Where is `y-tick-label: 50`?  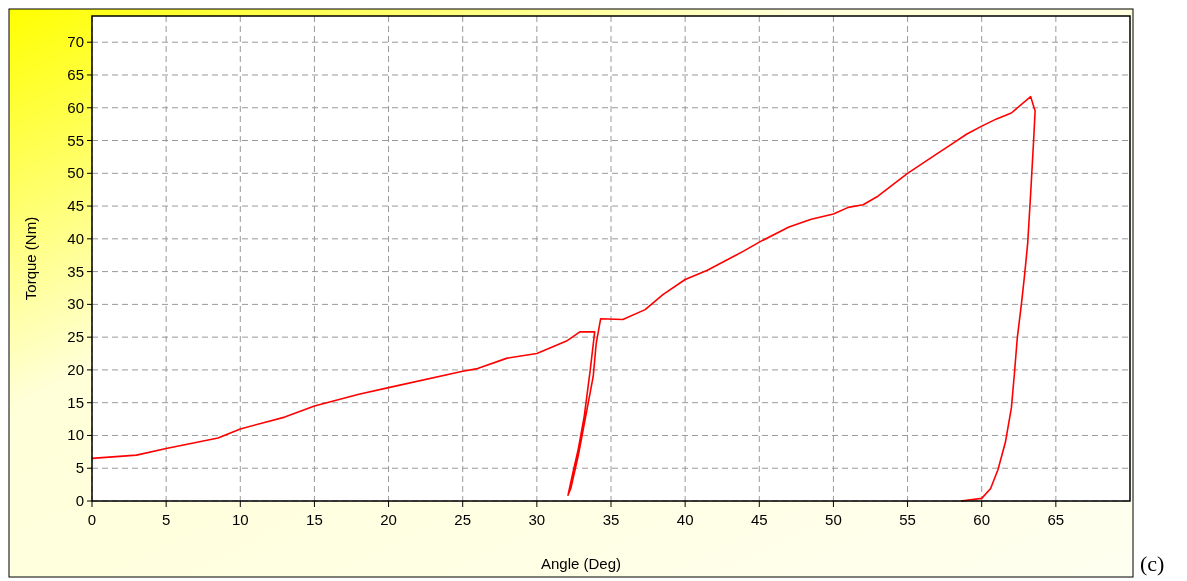
y-tick-label: 50 is located at coordinates (75, 173).